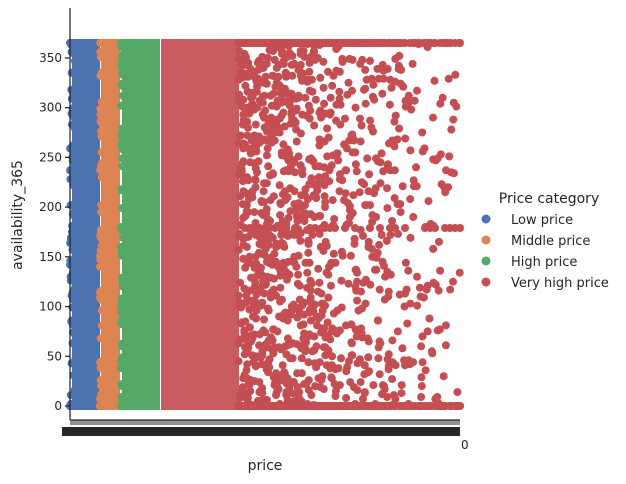 This screenshot has width=626, height=484. Describe the element at coordinates (50, 157) in the screenshot. I see `y-tick-label: 250` at that location.